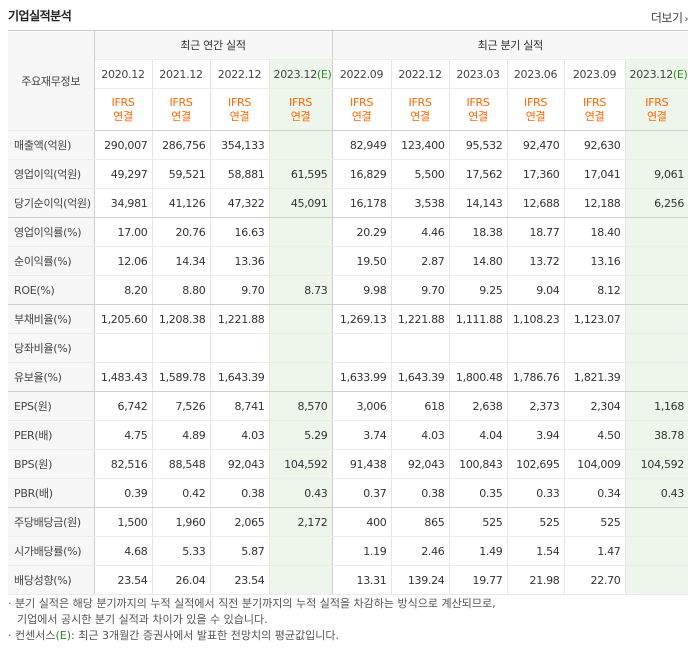  Describe the element at coordinates (510, 45) in the screenshot. I see `quarterly-group-header: 최근 분기 실적` at that location.